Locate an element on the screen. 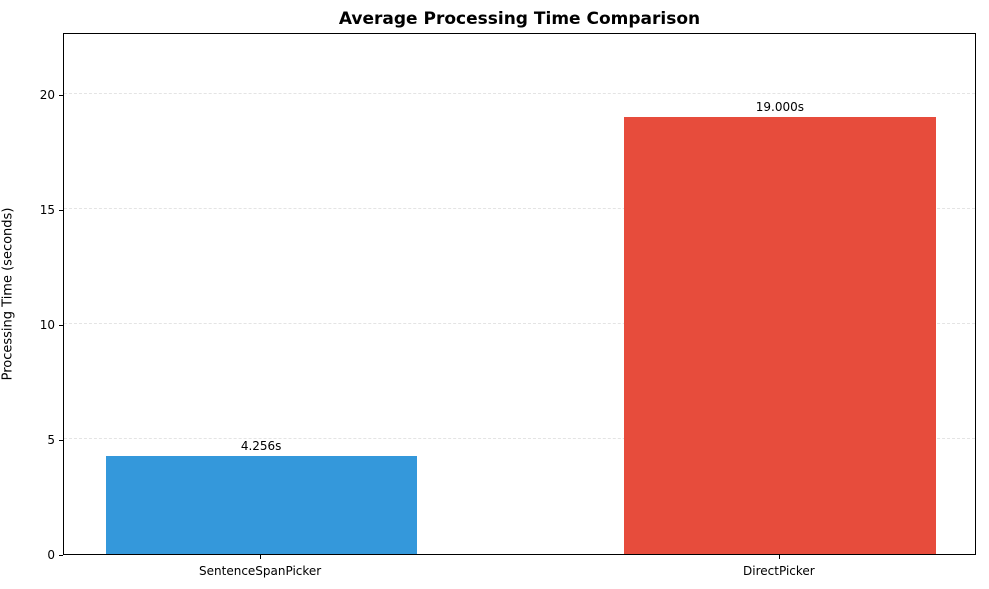  y-tick-label: 0 is located at coordinates (51, 555).